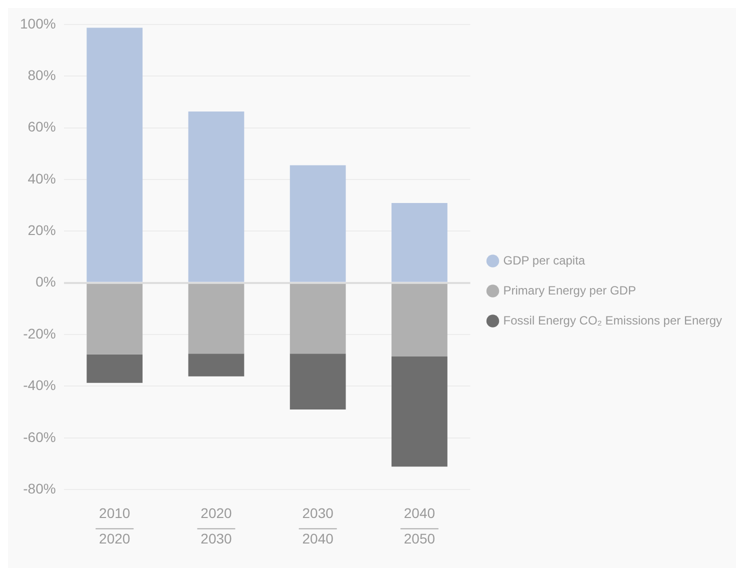  I want to click on x-tick-label: 2030 2040, so click(318, 525).